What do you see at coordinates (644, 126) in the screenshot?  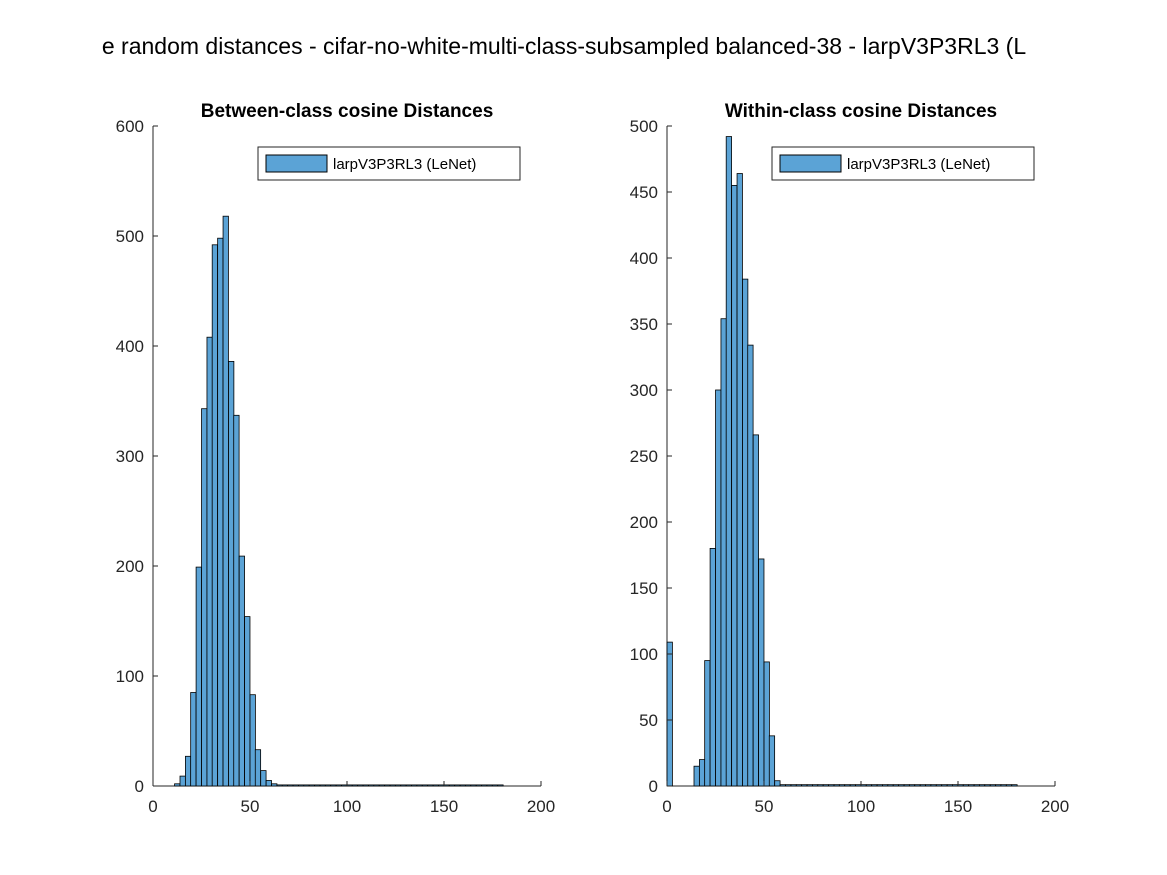 I see `y-tick-label: 500` at bounding box center [644, 126].